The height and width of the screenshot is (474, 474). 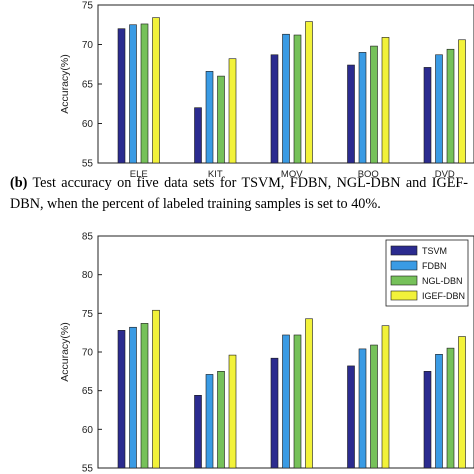 I want to click on legend-label: IGEF-DBN, so click(x=443, y=296).